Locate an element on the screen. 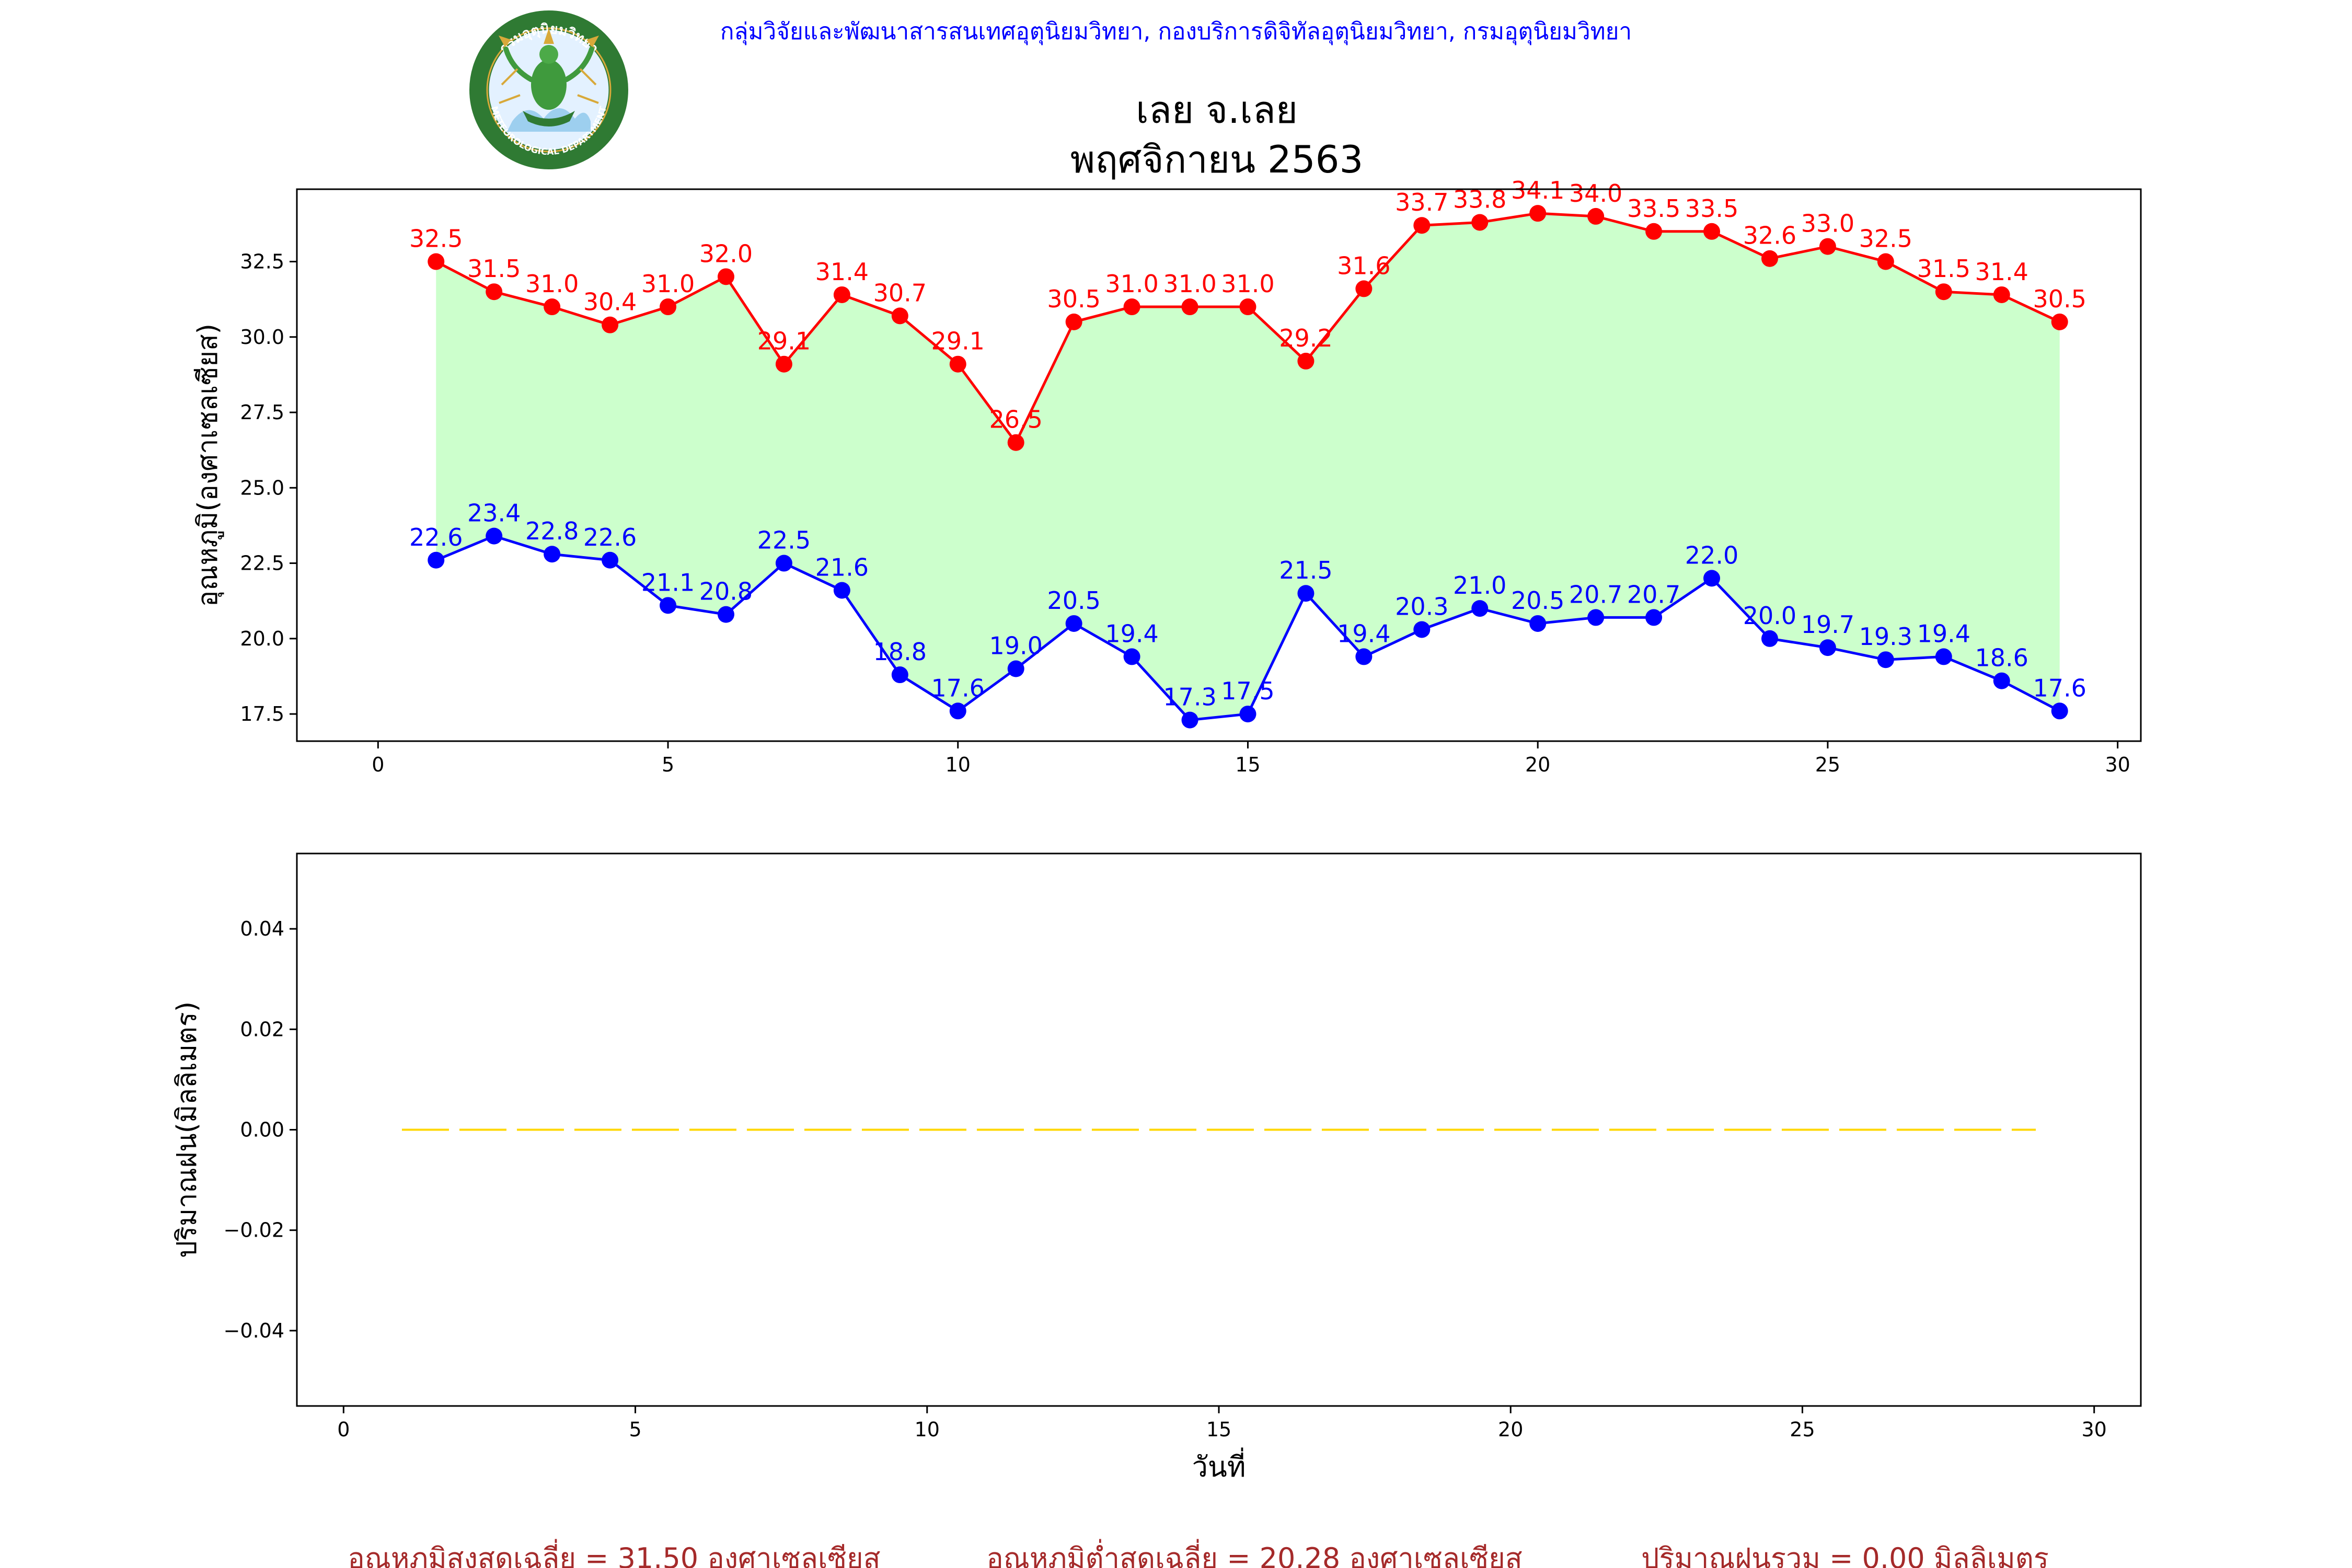 This screenshot has width=2352, height=1568. y-tick-label-3: 25.0 is located at coordinates (262, 487).